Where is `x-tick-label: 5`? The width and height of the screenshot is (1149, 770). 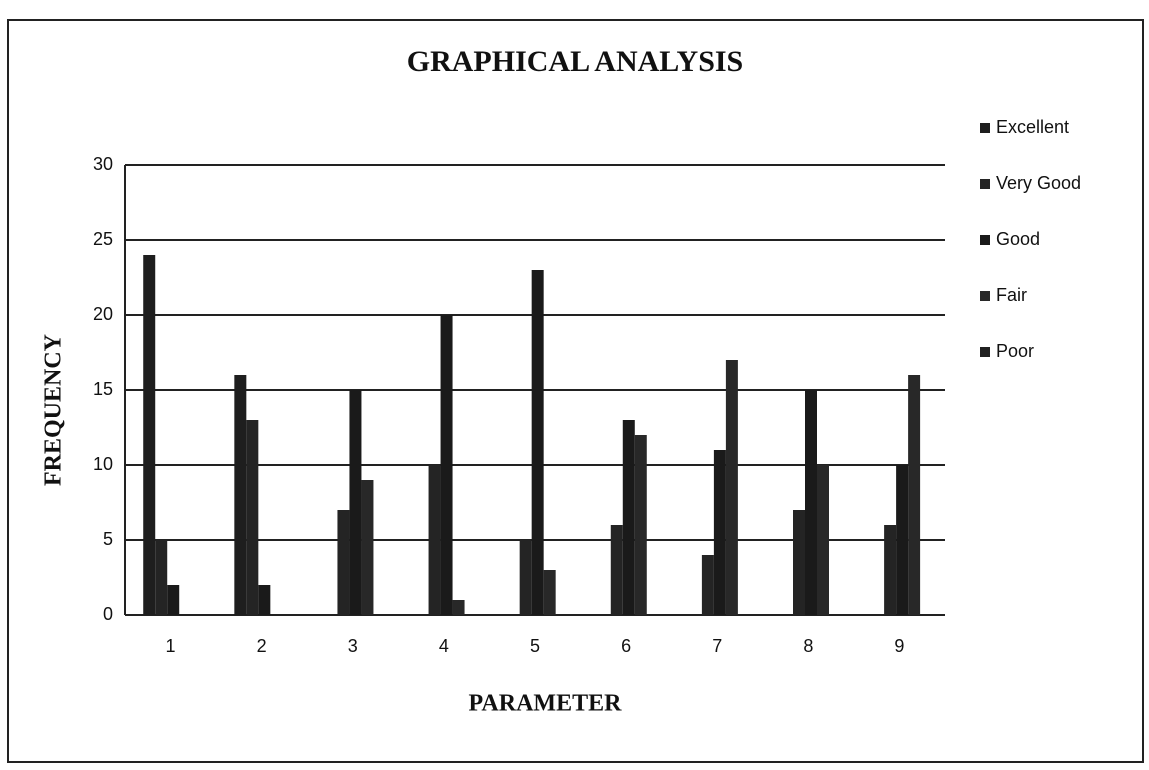
x-tick-label: 5 is located at coordinates (535, 646).